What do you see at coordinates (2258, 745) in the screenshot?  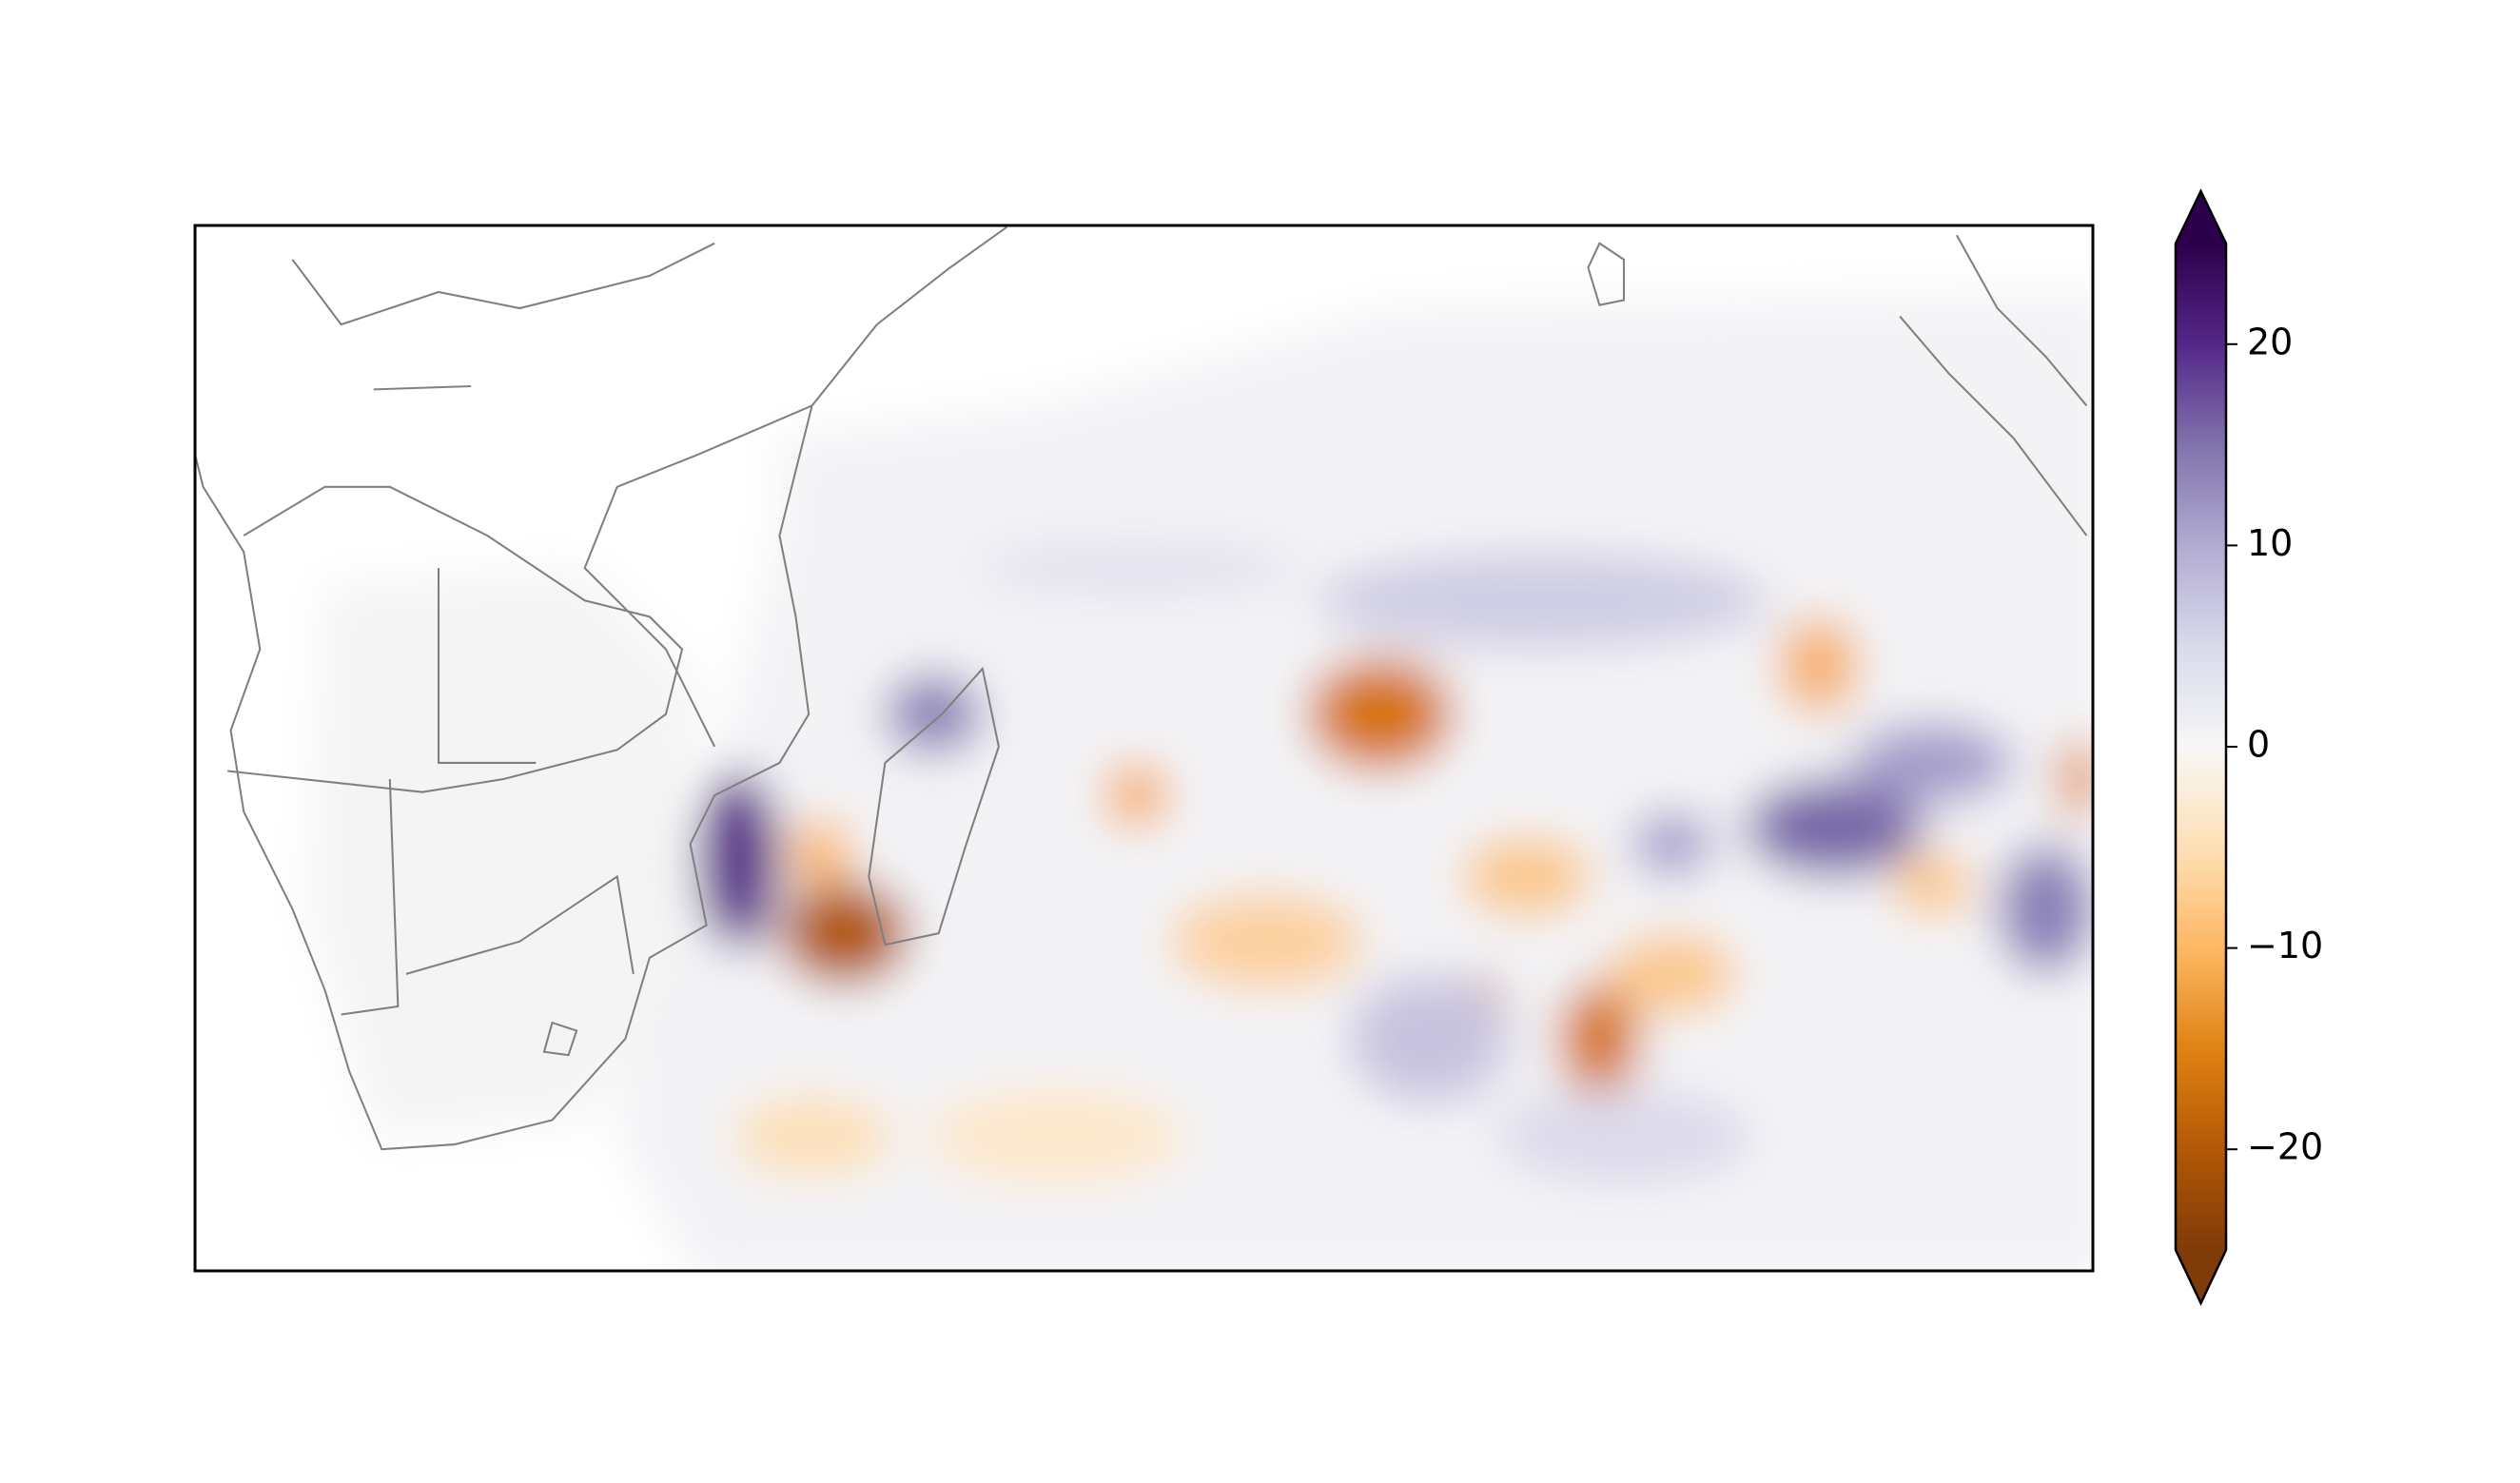 I see `colorbar-tick-label: 0` at bounding box center [2258, 745].